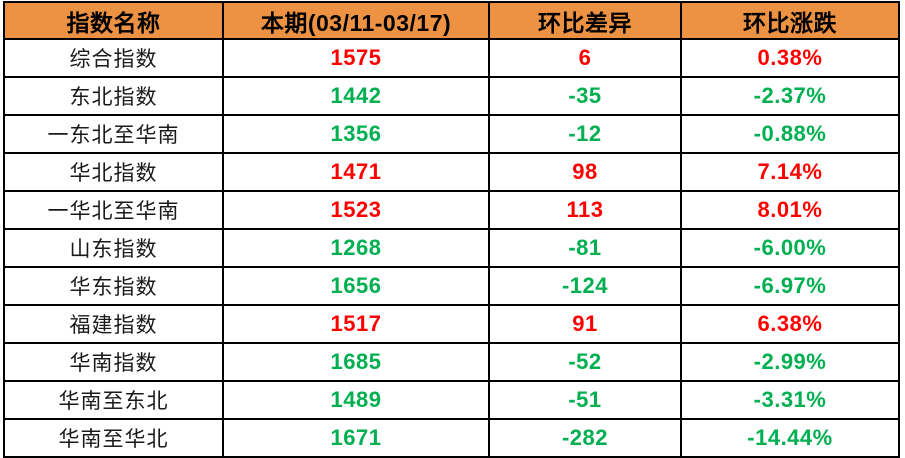 The image size is (905, 458). Describe the element at coordinates (356, 210) in the screenshot. I see `cell-current-value: 1523` at that location.